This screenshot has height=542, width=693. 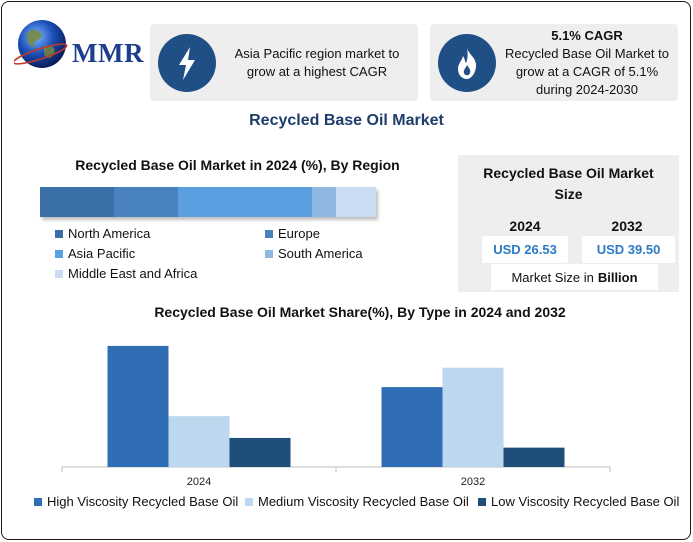 I want to click on globe-icon, so click(x=40, y=44).